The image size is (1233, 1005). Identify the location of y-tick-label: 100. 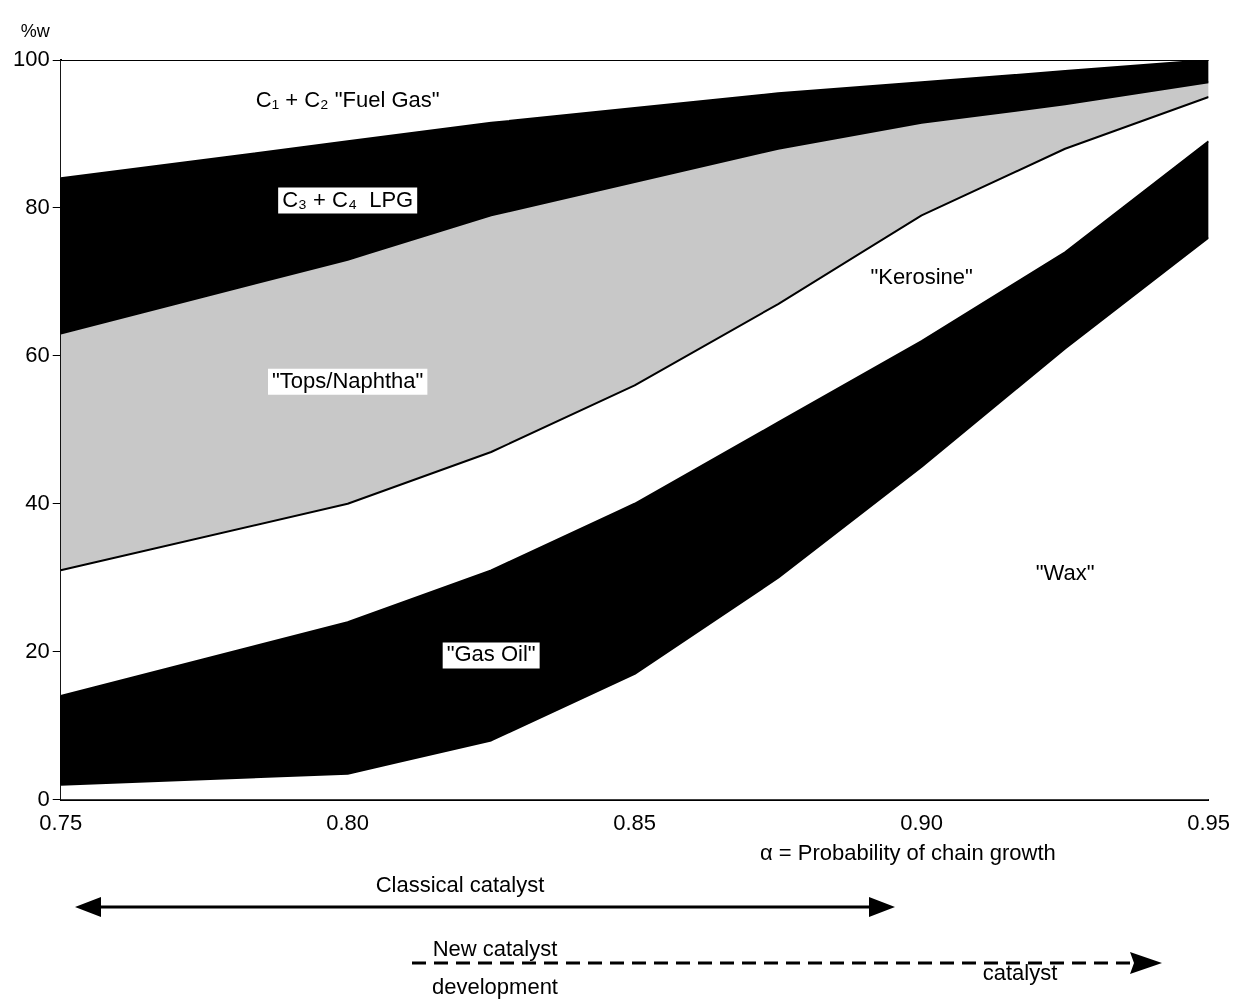
(31, 59).